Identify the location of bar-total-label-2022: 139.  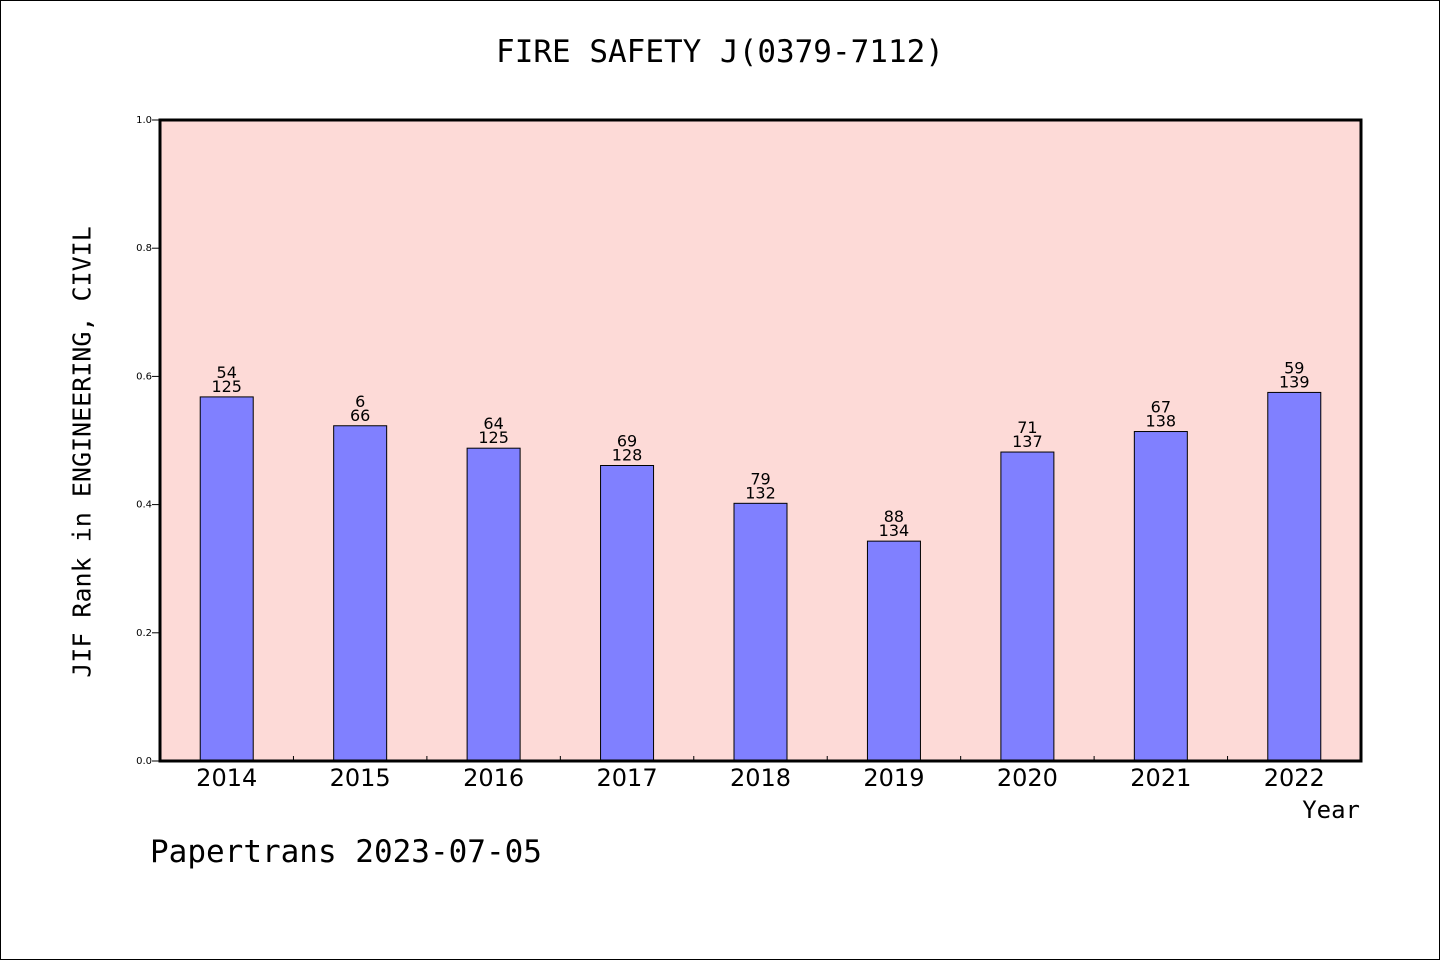
(1294, 381).